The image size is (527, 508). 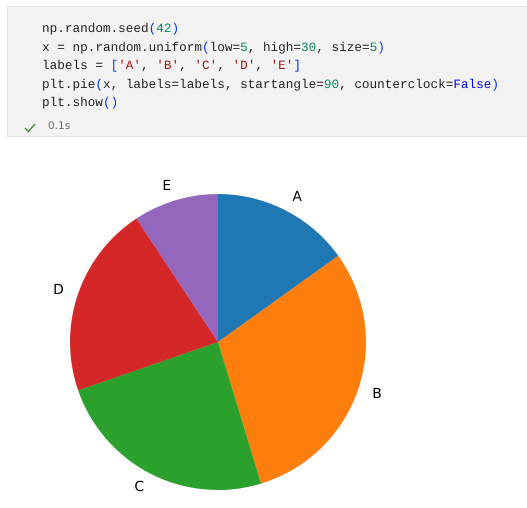 I want to click on text: np.random.seed(42), so click(x=111, y=28).